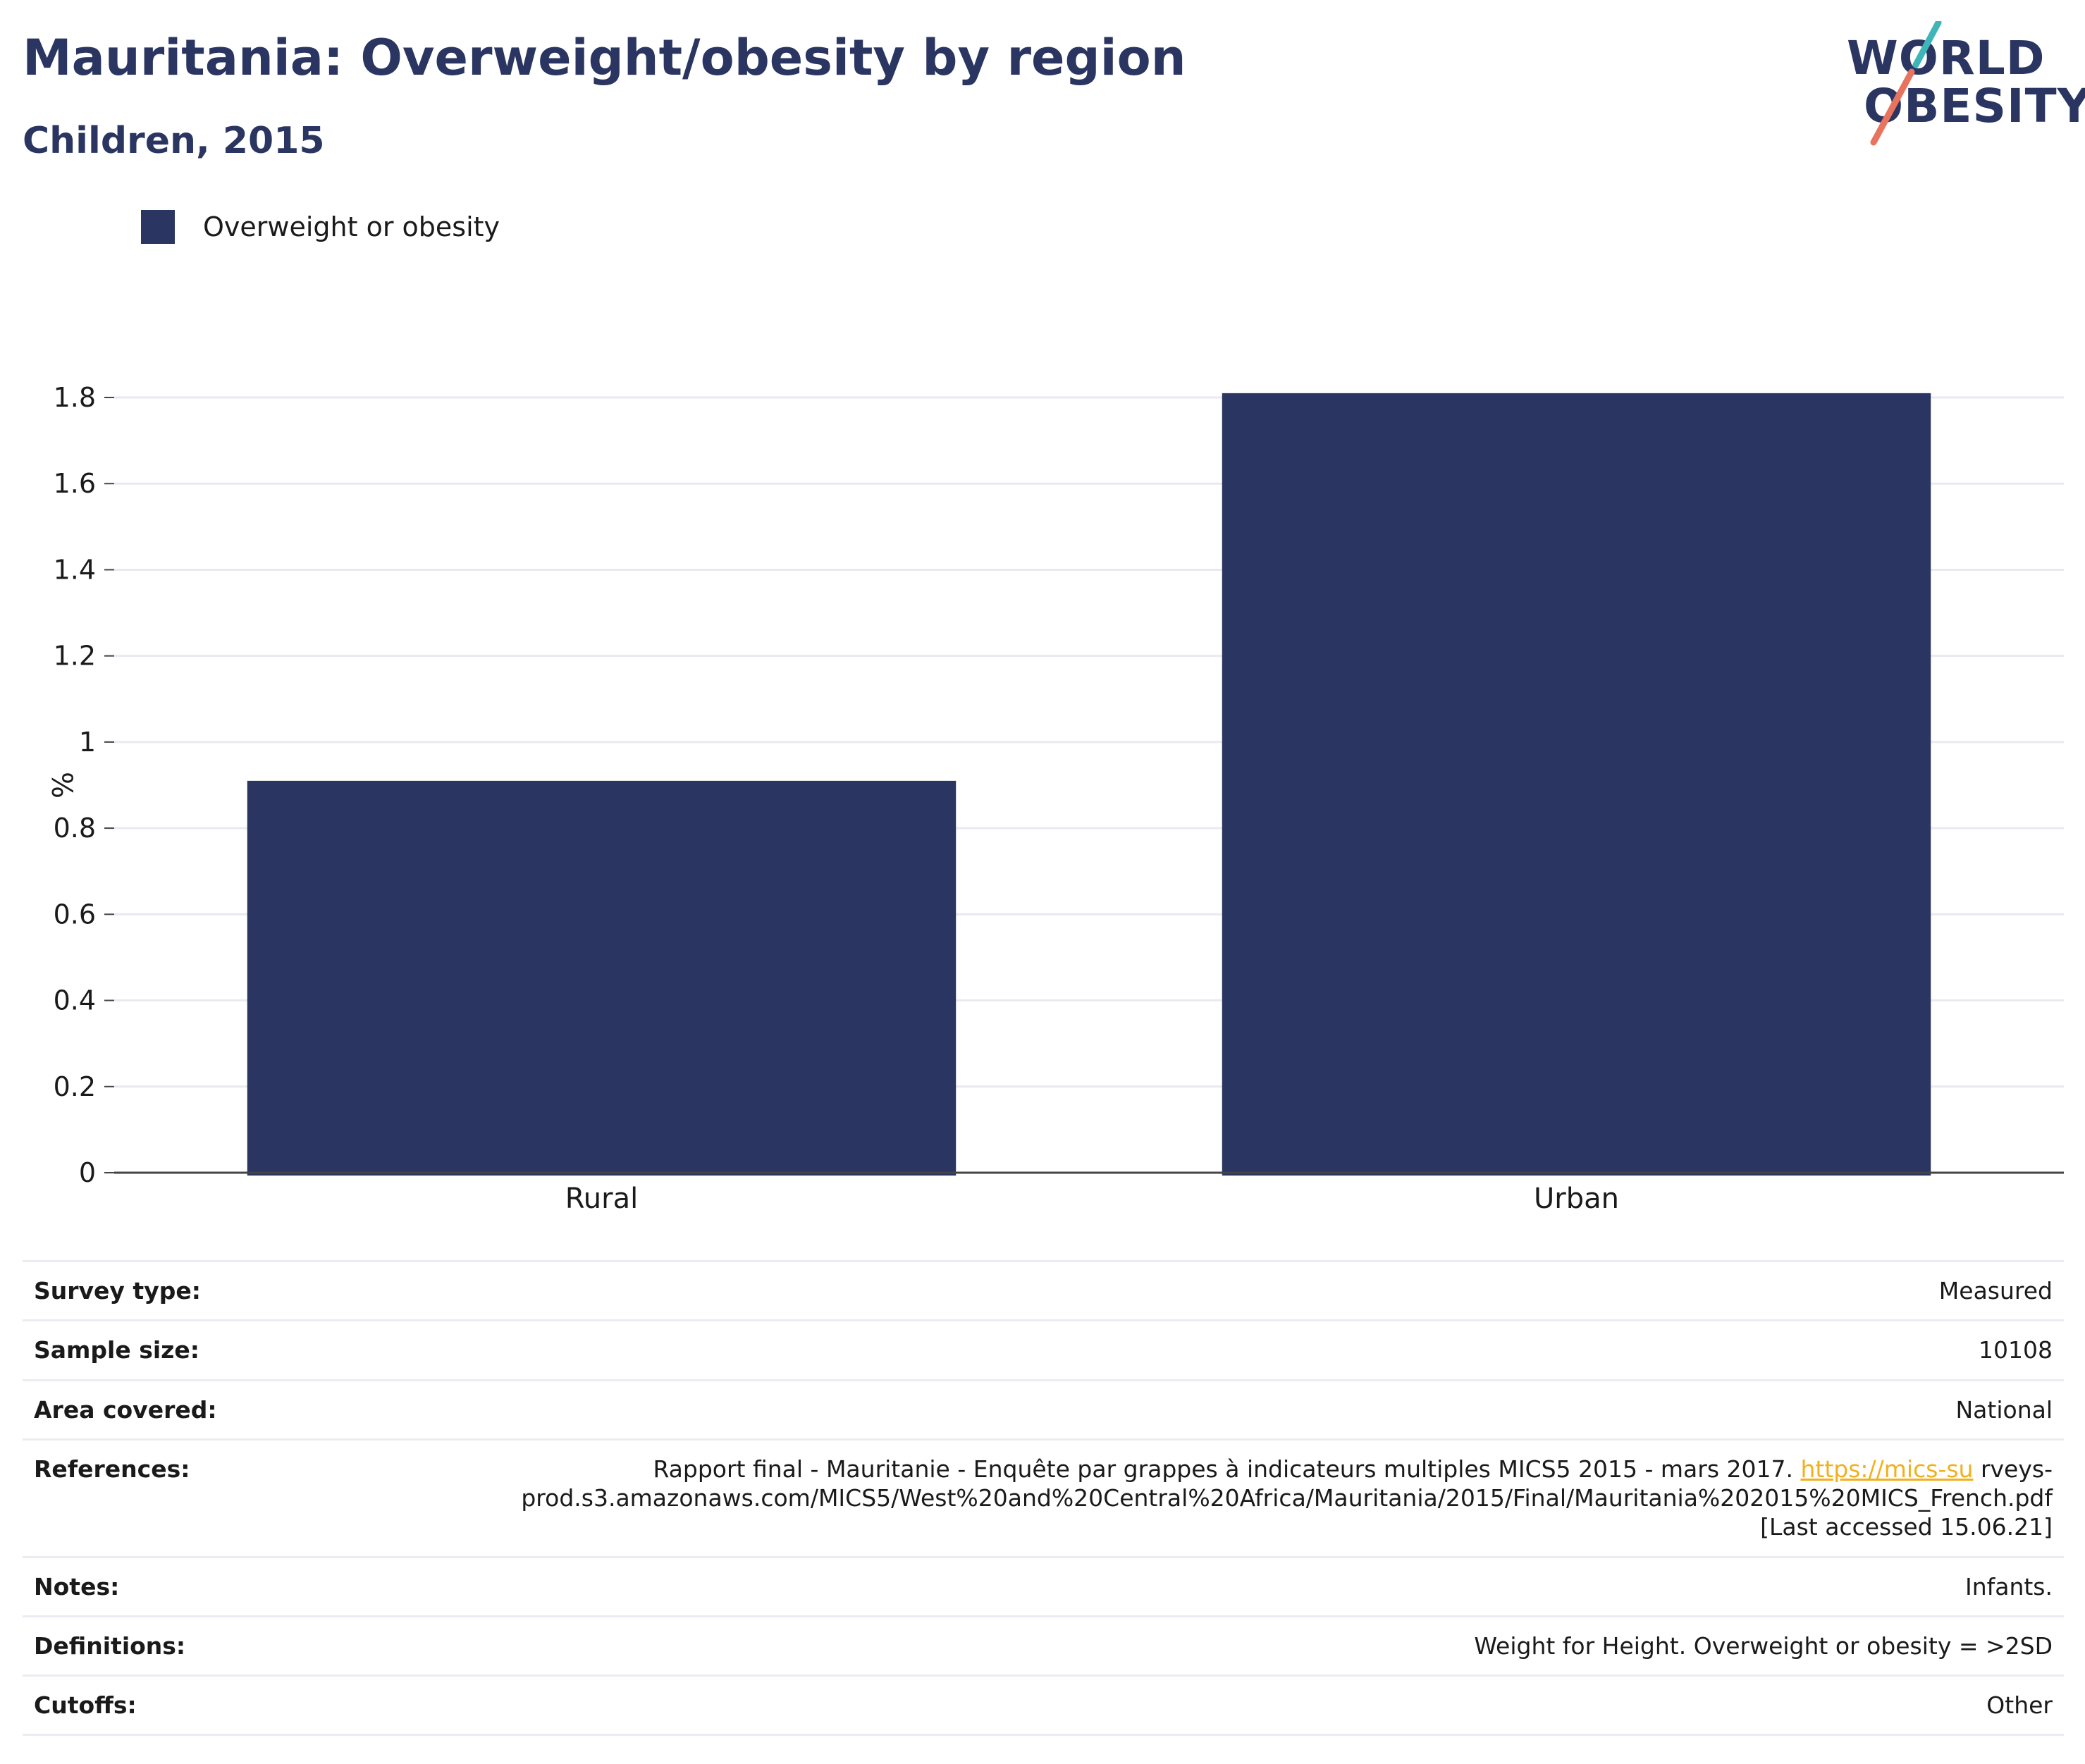 Image resolution: width=2085 pixels, height=1764 pixels. What do you see at coordinates (75, 828) in the screenshot?
I see `y-tick-label: 0.8` at bounding box center [75, 828].